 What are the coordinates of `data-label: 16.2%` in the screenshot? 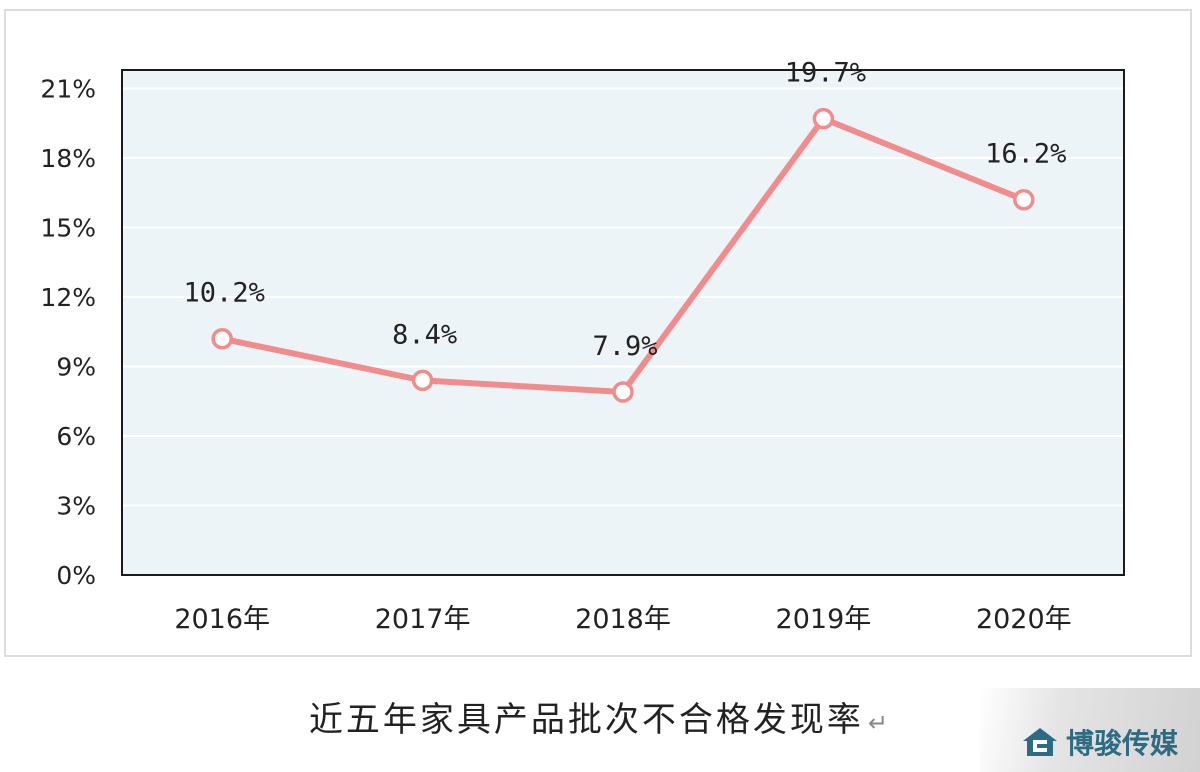 It's located at (1025, 154).